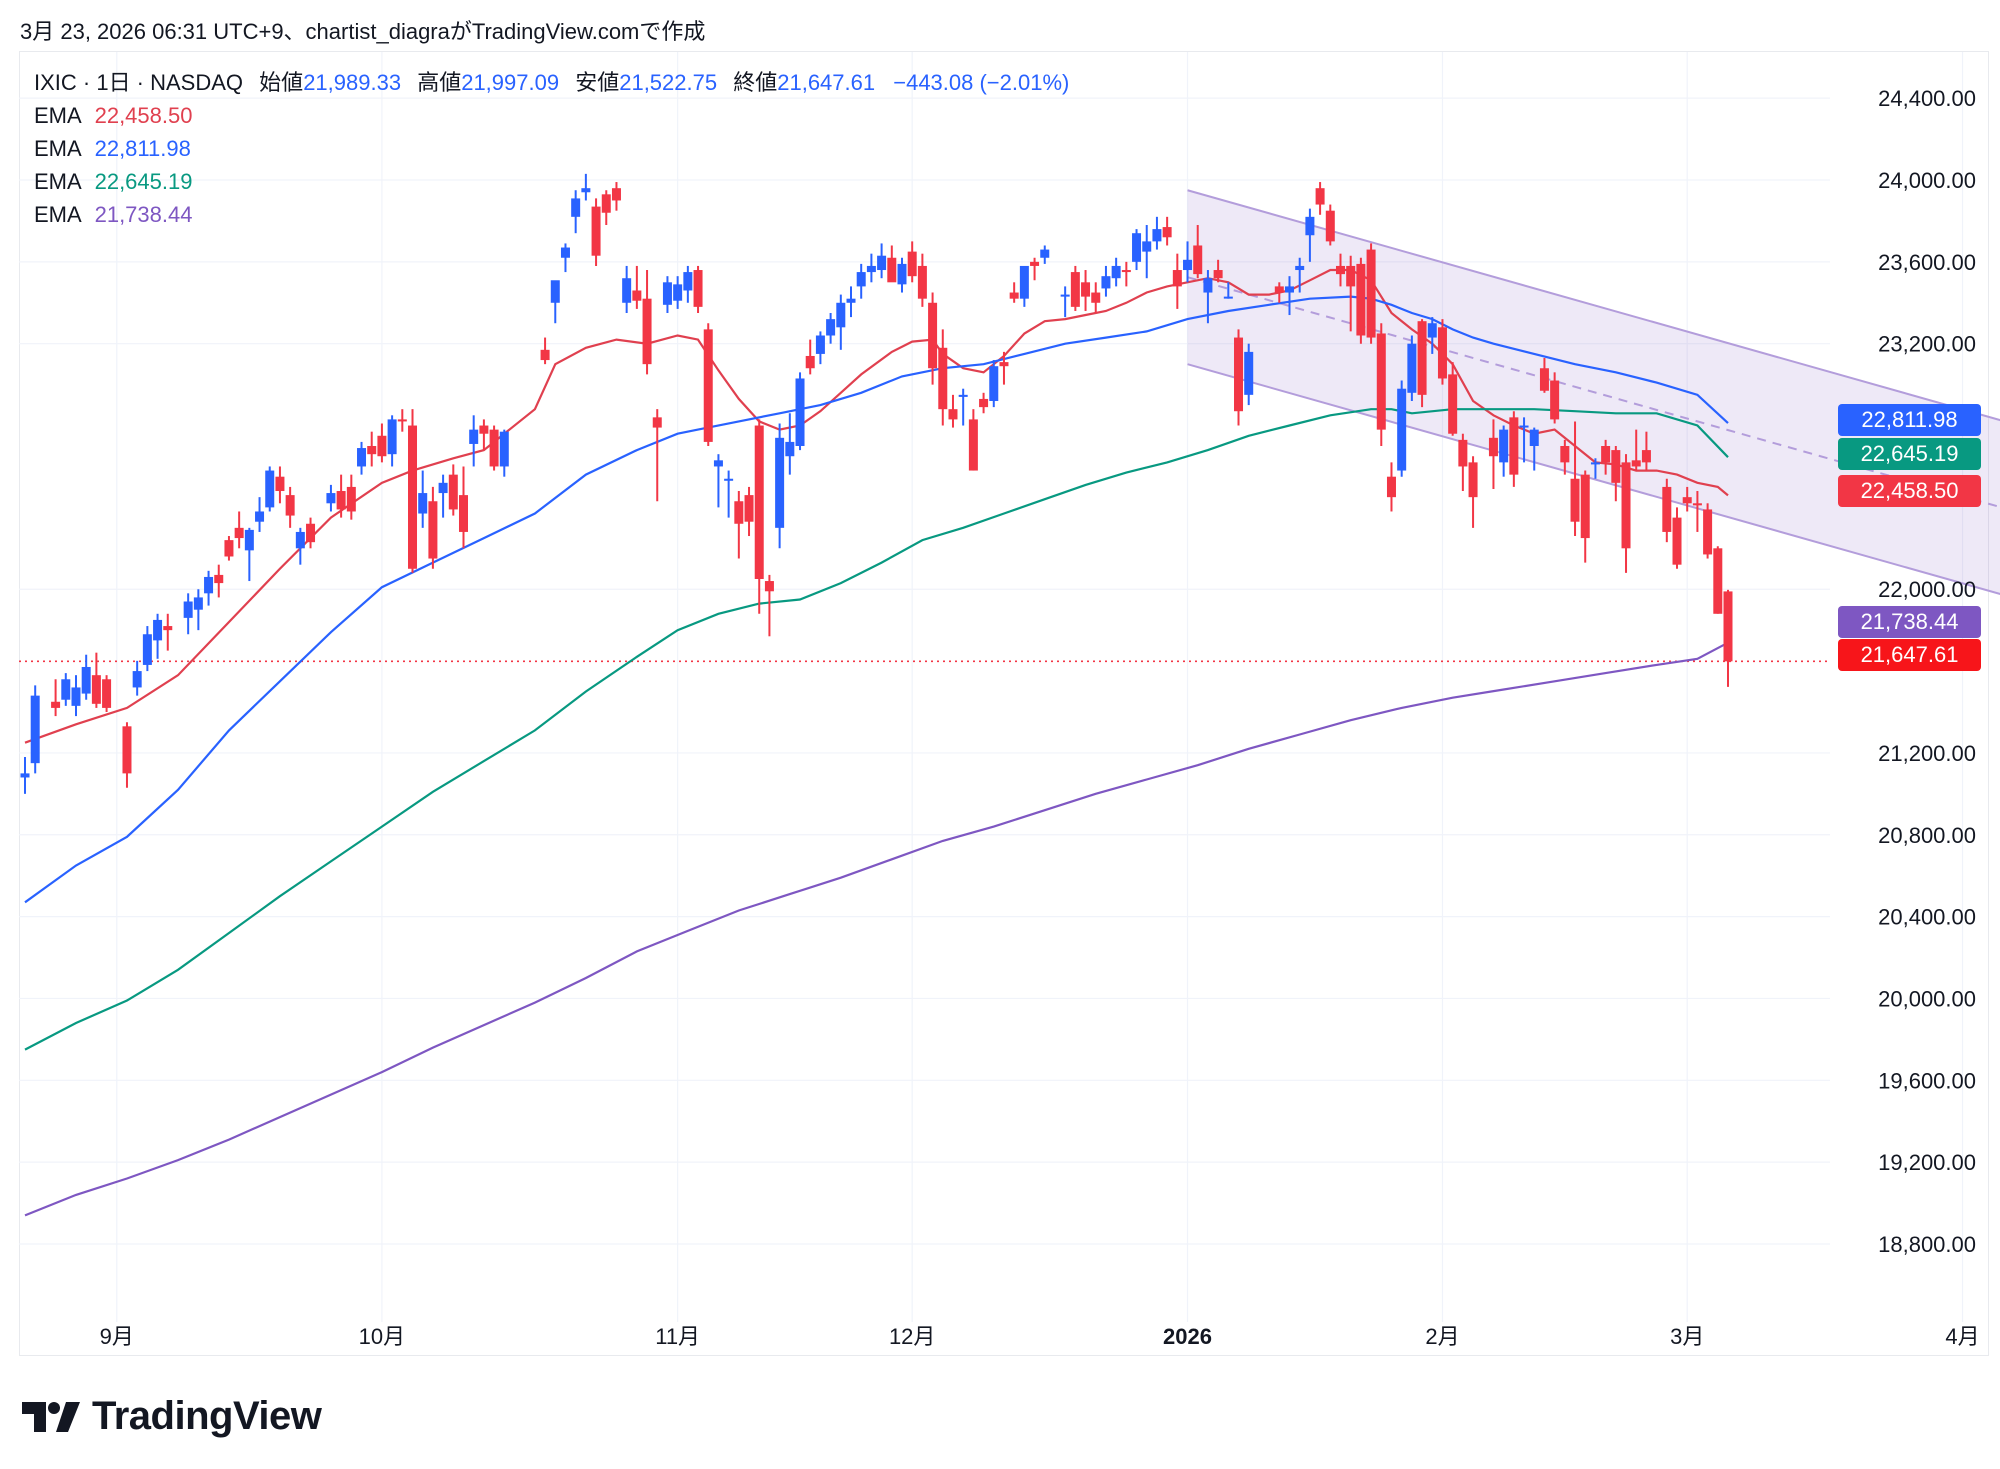  What do you see at coordinates (51, 1416) in the screenshot?
I see `tradingview-logo-icon` at bounding box center [51, 1416].